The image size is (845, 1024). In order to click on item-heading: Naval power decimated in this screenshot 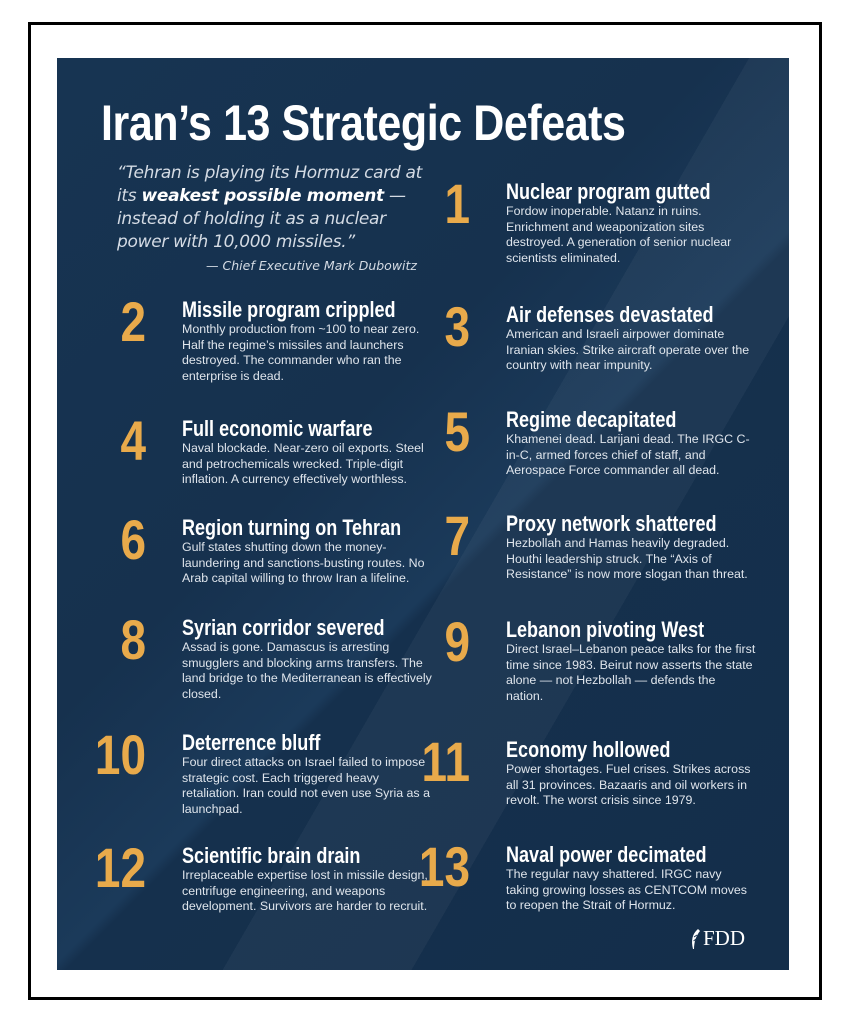, I will do `click(606, 854)`.